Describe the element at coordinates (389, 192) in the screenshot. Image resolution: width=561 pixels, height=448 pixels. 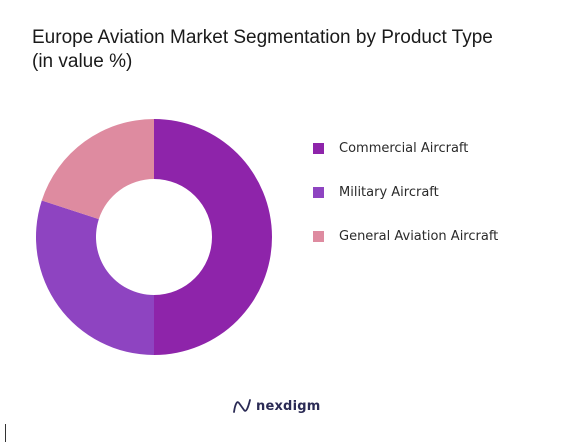
I see `legend-label: Military Aircraft` at that location.